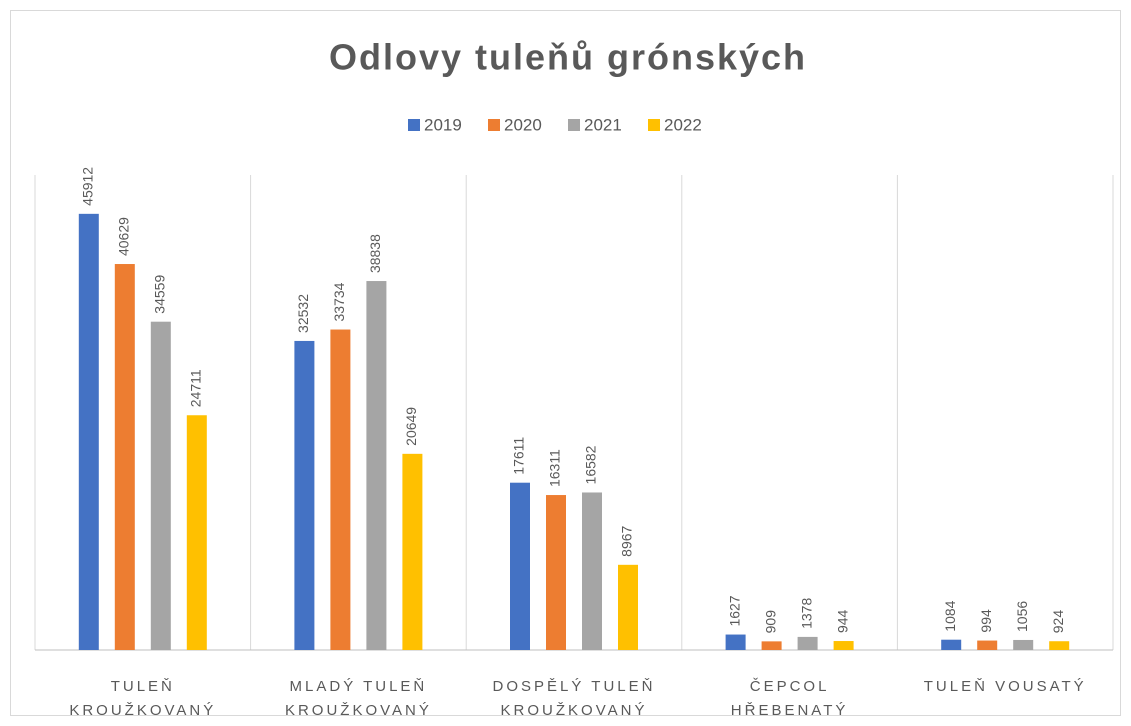 The width and height of the screenshot is (1131, 726). What do you see at coordinates (950, 615) in the screenshot?
I see `value-label: 1084` at bounding box center [950, 615].